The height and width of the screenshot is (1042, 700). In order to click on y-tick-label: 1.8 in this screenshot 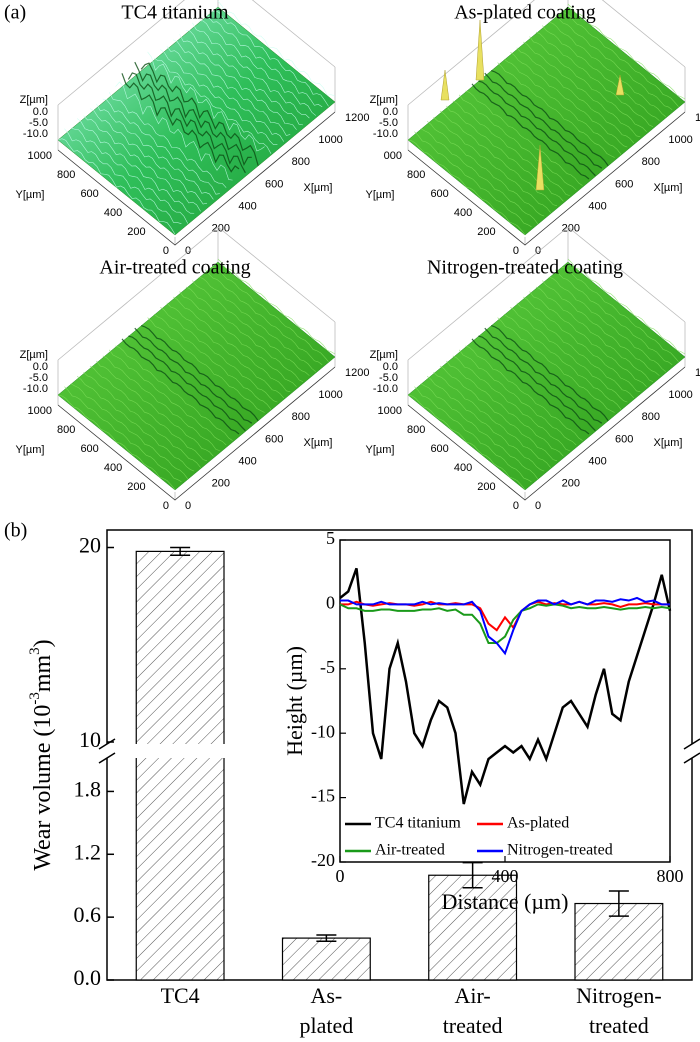, I will do `click(88, 788)`.